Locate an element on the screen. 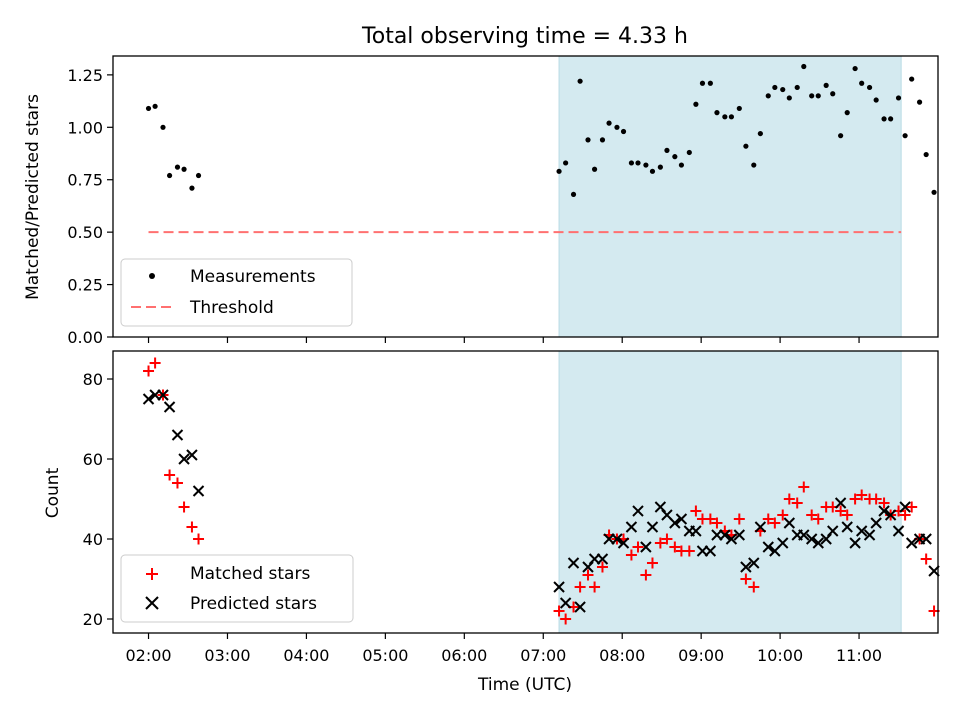 The image size is (960, 720). y-tick-label: 1.25 is located at coordinates (85, 75).